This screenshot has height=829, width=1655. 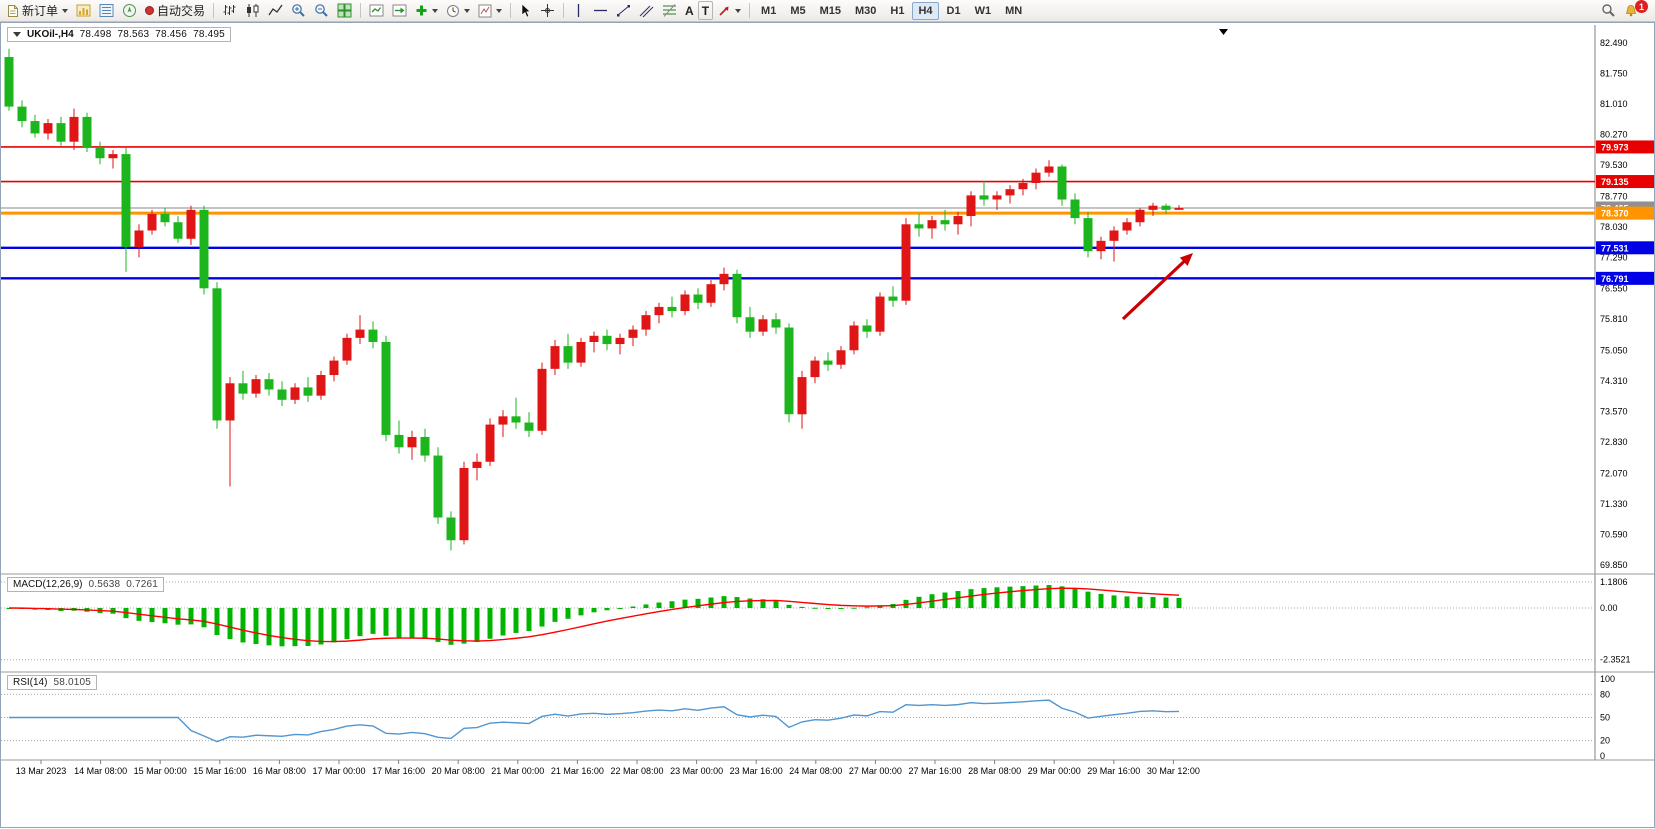 I want to click on ohlc-bars-icon, so click(x=229, y=10).